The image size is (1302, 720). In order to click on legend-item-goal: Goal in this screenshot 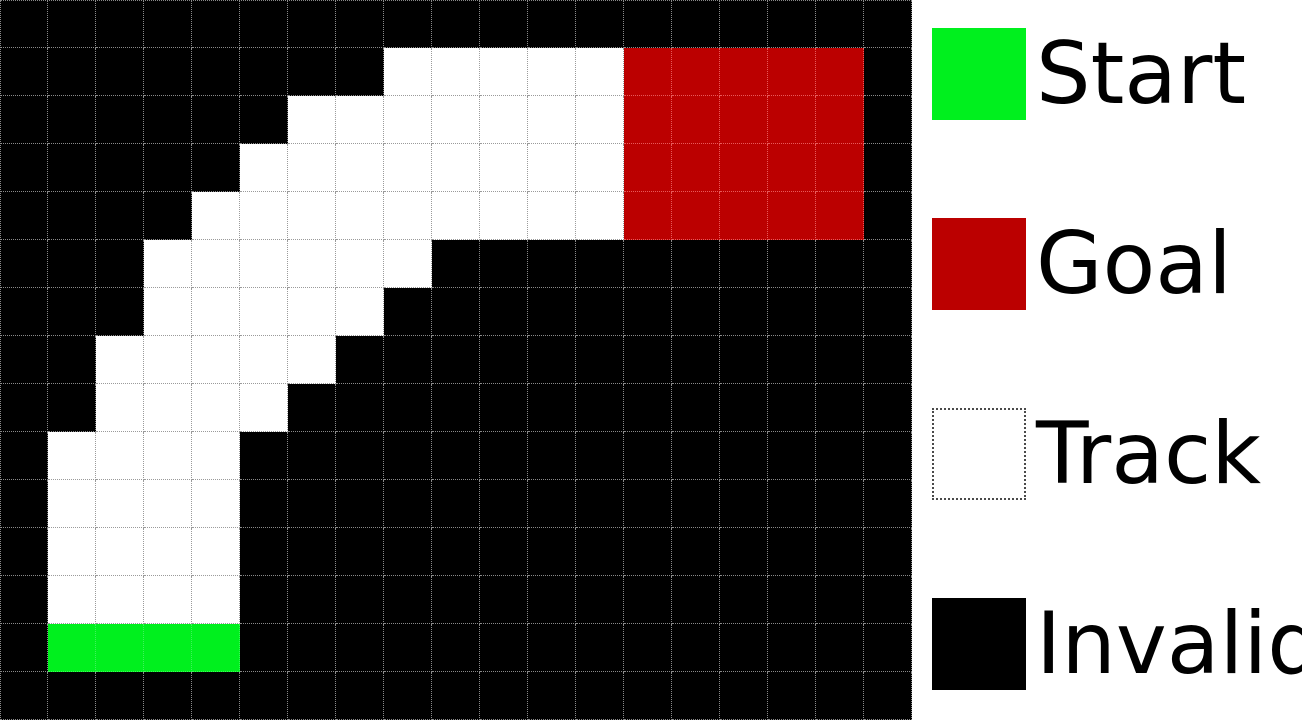, I will do `click(1082, 264)`.